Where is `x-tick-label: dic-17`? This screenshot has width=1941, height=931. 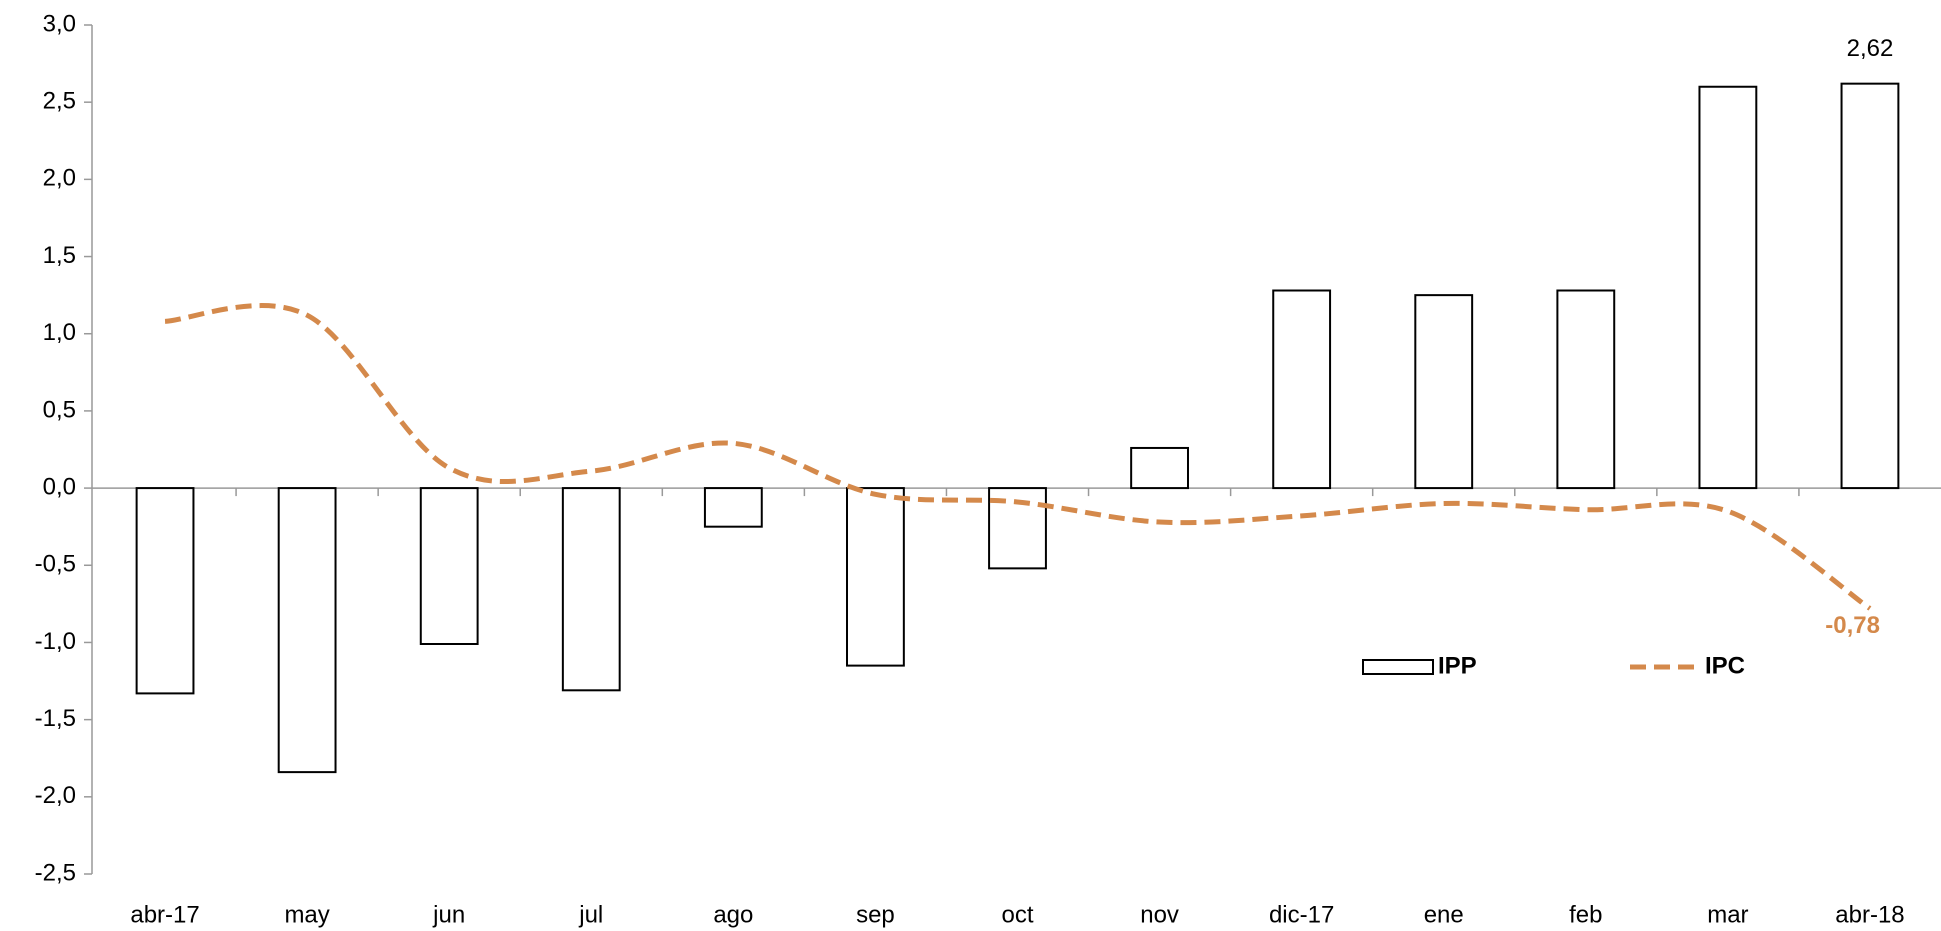 x-tick-label: dic-17 is located at coordinates (1301, 914).